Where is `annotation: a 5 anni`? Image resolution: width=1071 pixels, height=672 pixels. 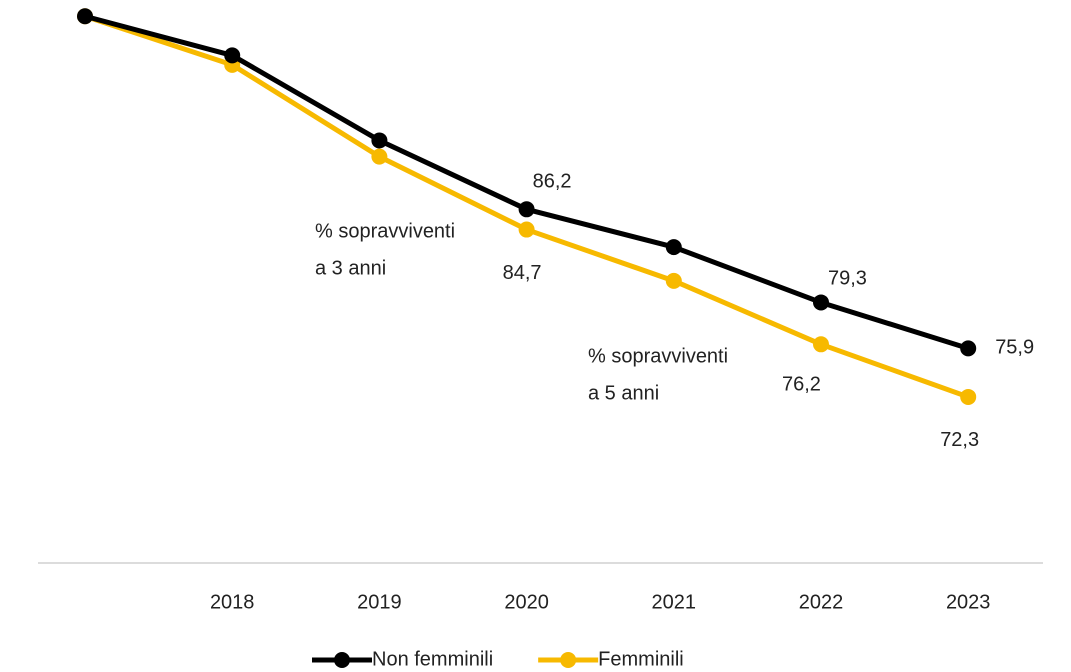 annotation: a 5 anni is located at coordinates (623, 393).